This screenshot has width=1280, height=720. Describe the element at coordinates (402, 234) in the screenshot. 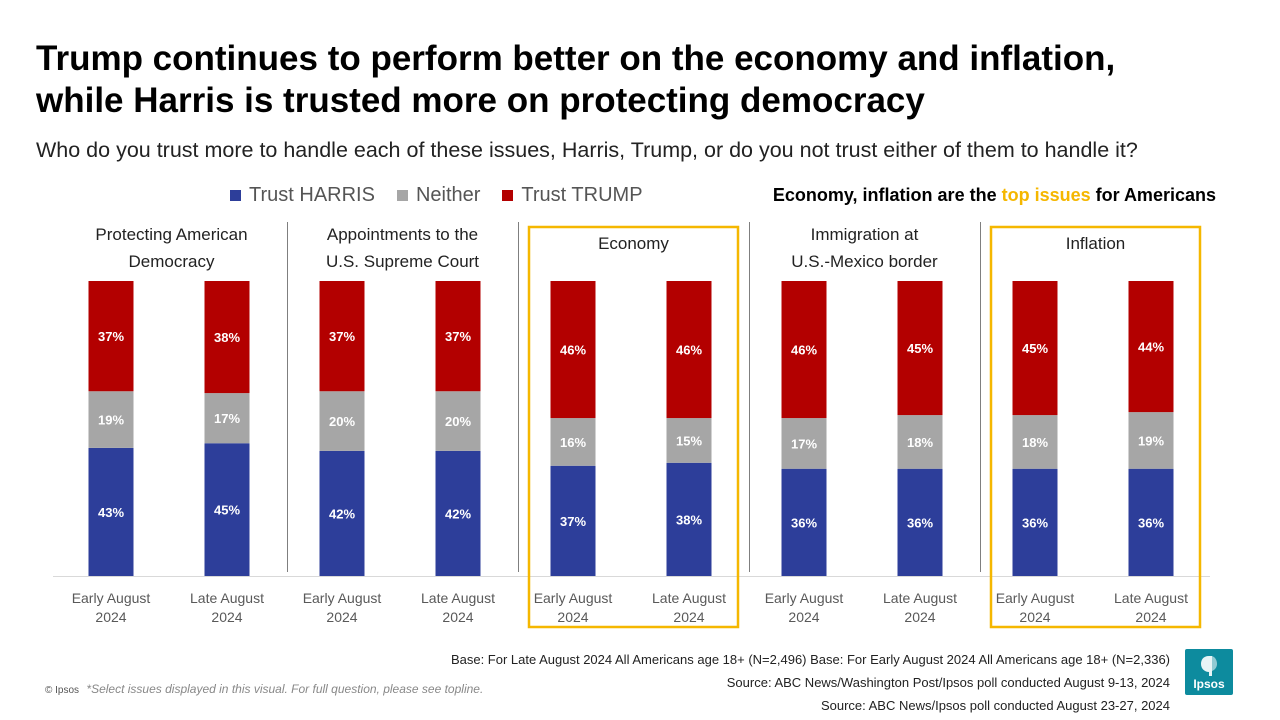

I see `group-title-line: Appointments to the` at that location.